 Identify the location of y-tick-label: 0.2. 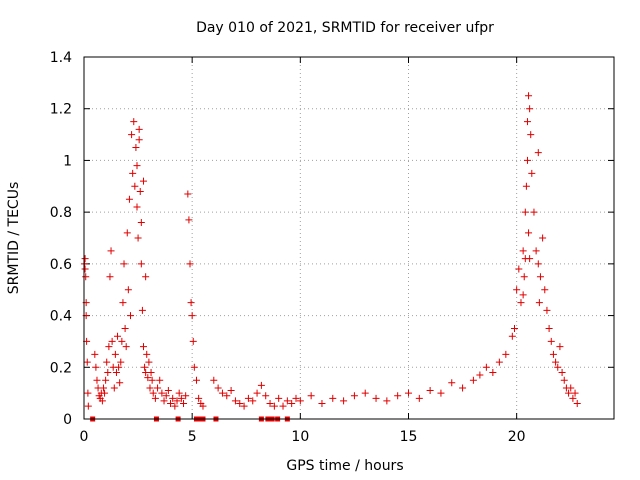
(61, 368).